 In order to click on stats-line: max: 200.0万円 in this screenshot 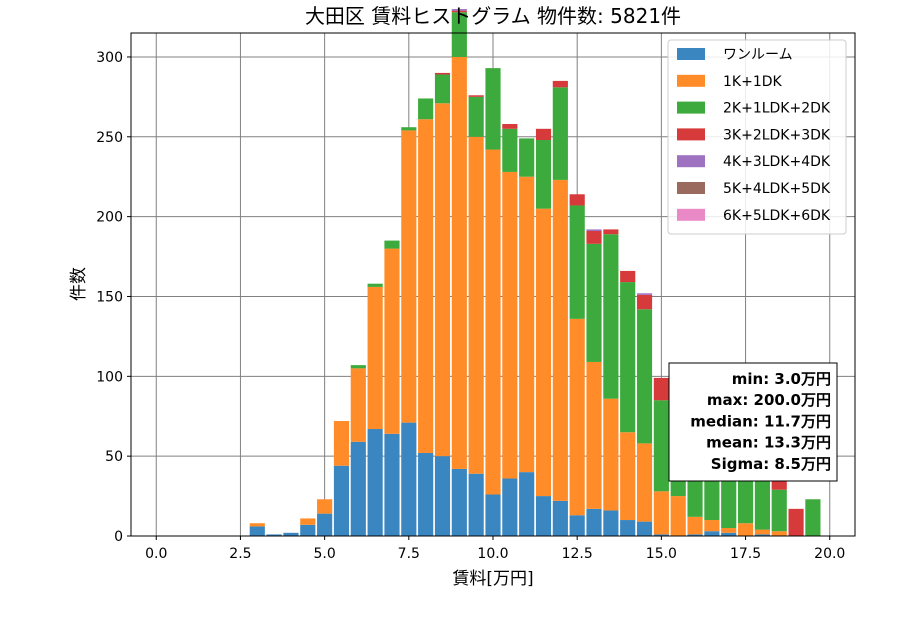, I will do `click(769, 400)`.